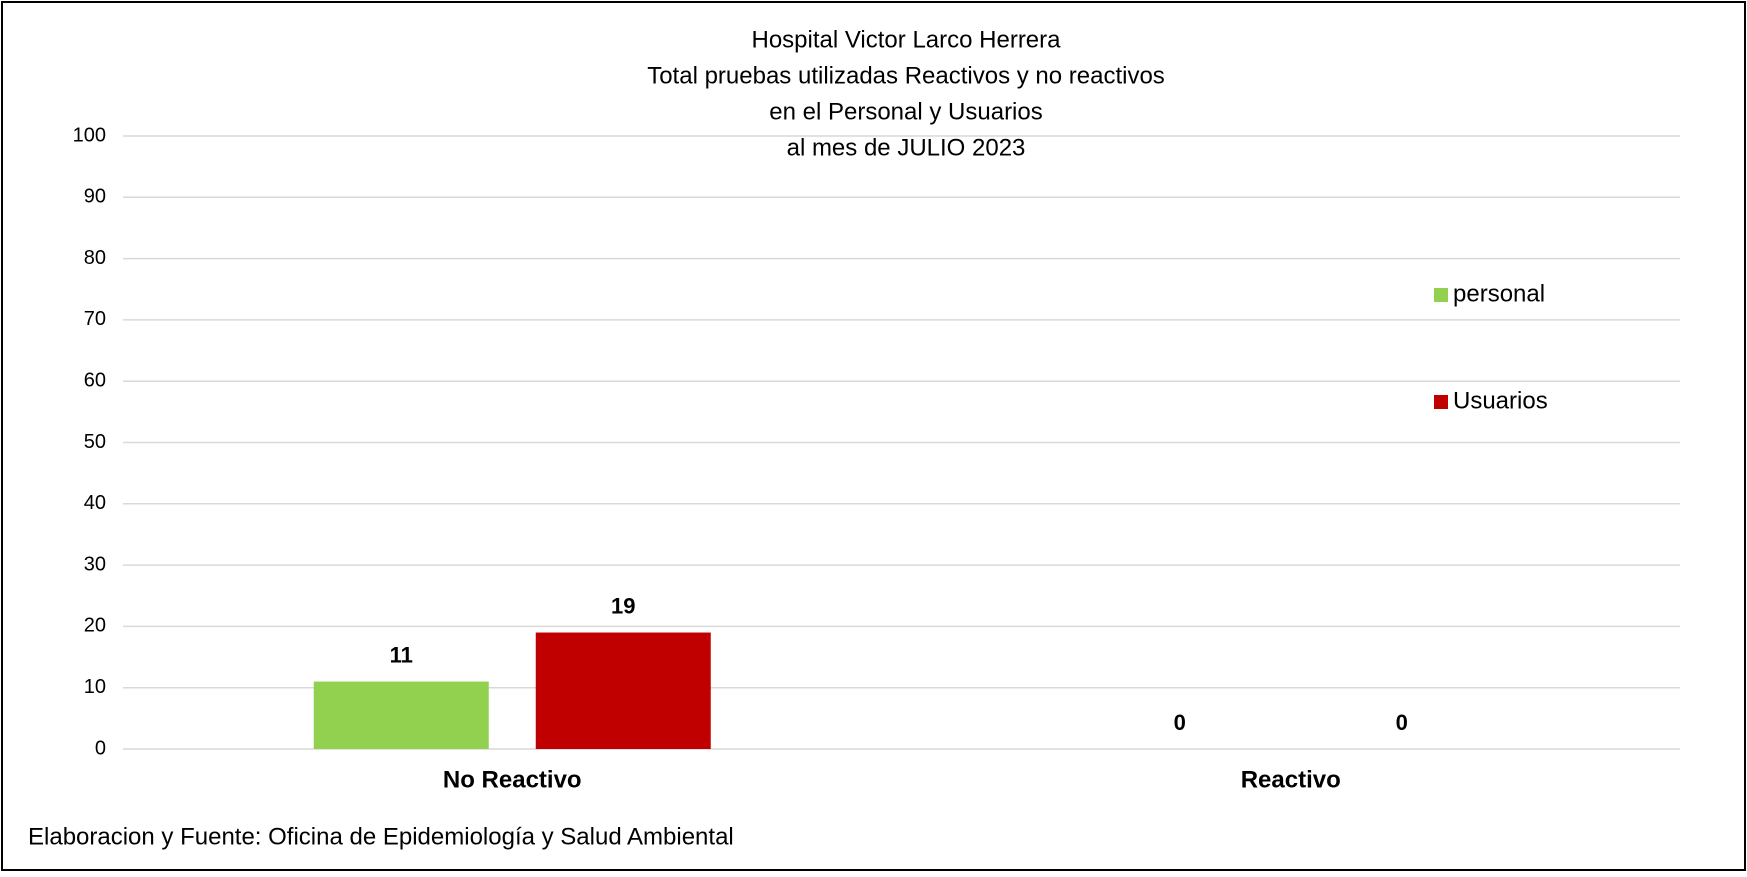 Image resolution: width=1747 pixels, height=877 pixels. I want to click on y-tick-label: 80, so click(95, 258).